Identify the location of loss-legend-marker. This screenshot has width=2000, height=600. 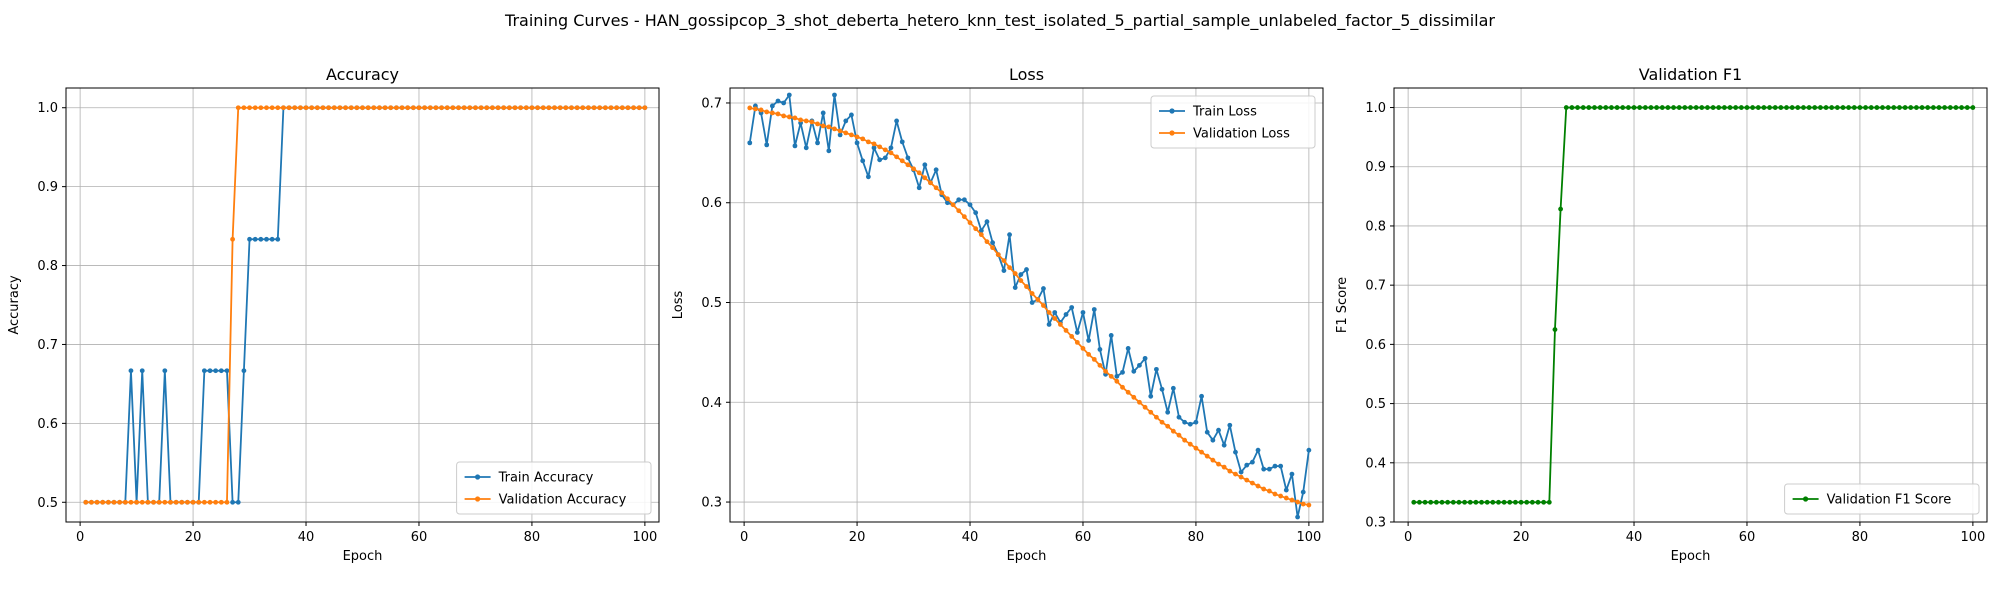
(1172, 133).